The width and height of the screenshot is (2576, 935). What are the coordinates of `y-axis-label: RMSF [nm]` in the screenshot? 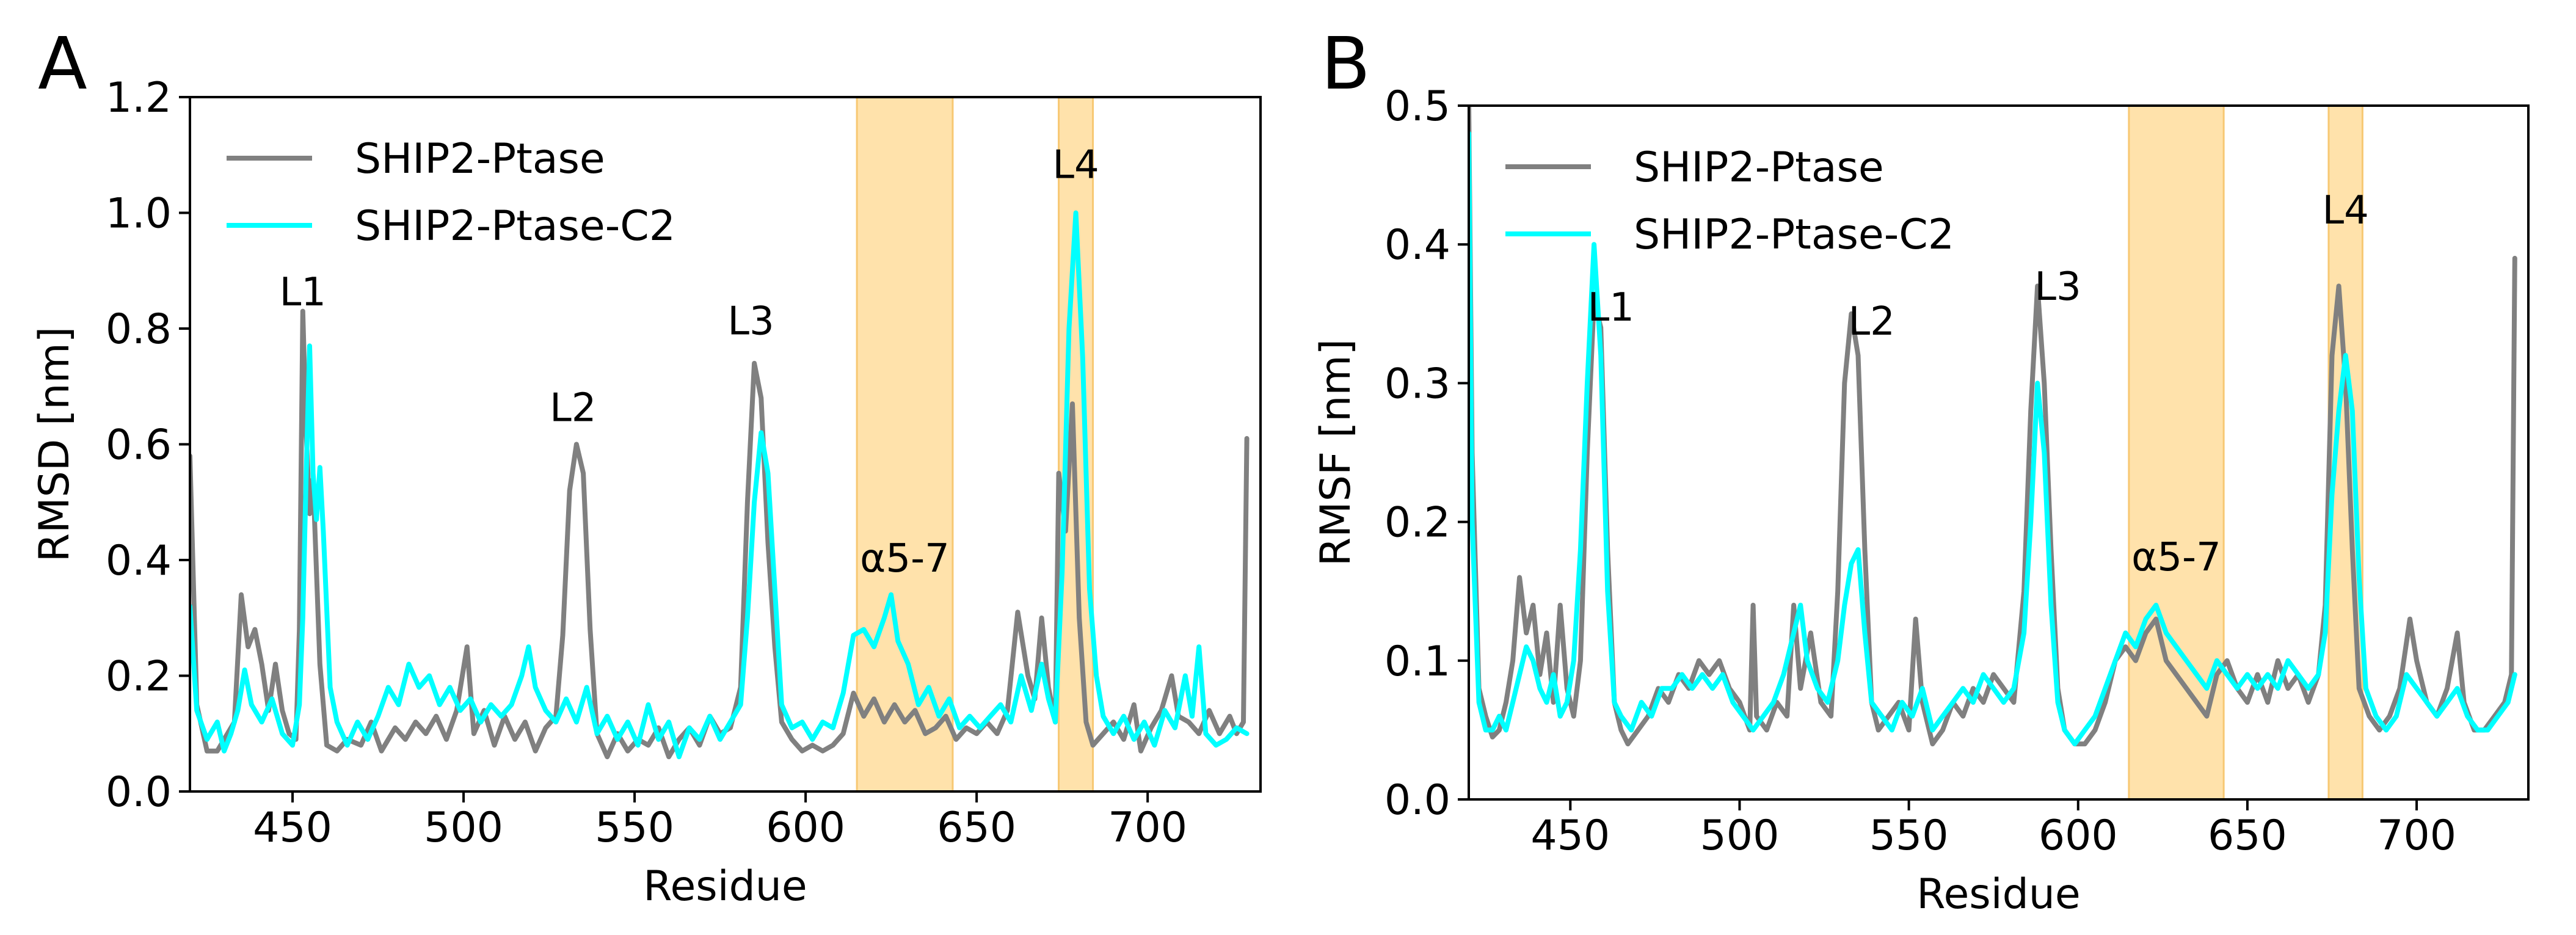 It's located at (1336, 453).